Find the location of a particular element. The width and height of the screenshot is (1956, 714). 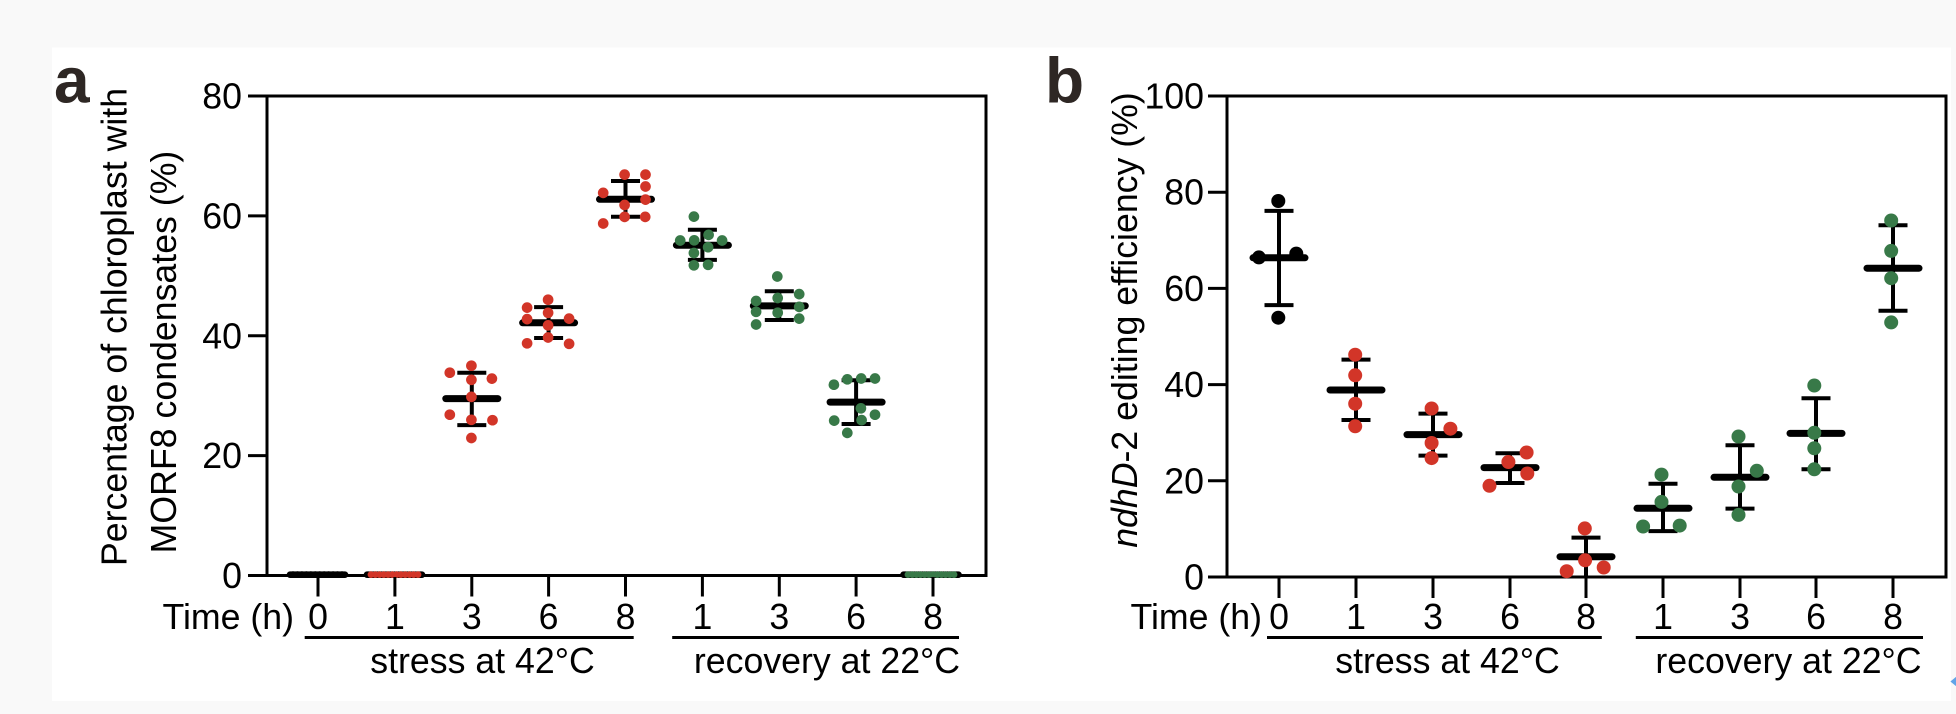

svg-text: 100 is located at coordinates (1174, 97).